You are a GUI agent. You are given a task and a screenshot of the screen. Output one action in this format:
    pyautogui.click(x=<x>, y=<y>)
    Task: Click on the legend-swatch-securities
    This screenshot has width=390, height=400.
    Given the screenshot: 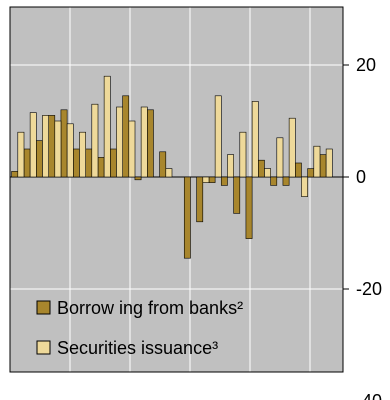 What is the action you would take?
    pyautogui.click(x=43, y=347)
    